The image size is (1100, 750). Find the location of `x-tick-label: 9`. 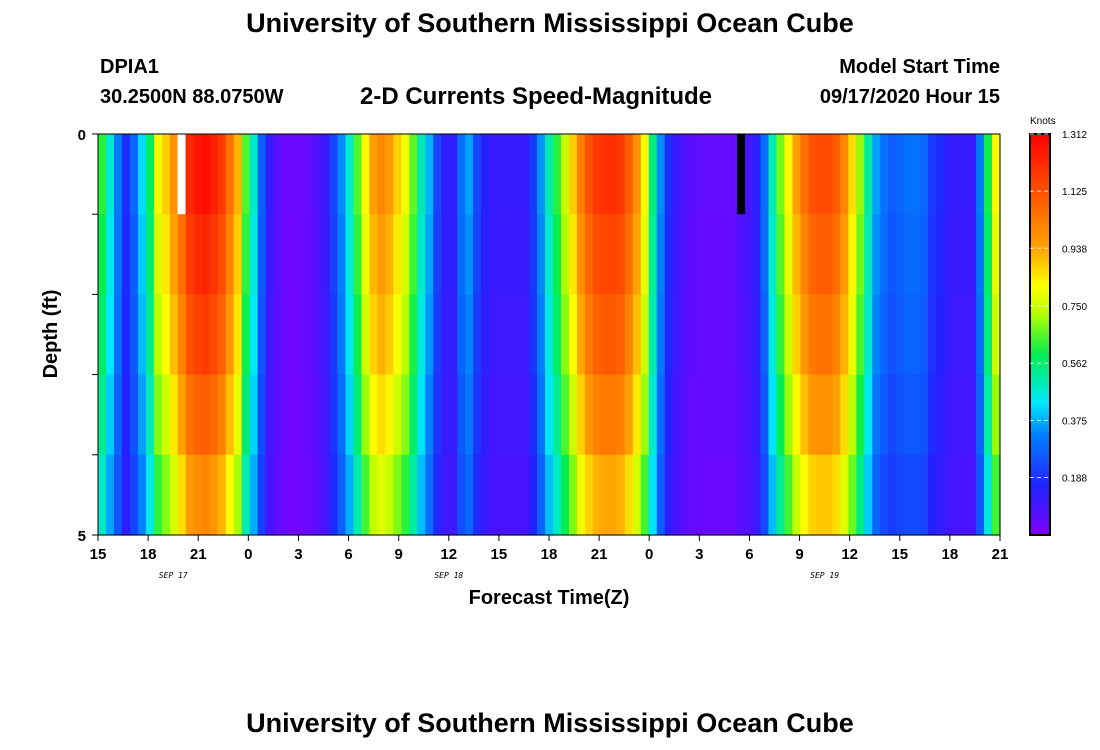

x-tick-label: 9 is located at coordinates (398, 554).